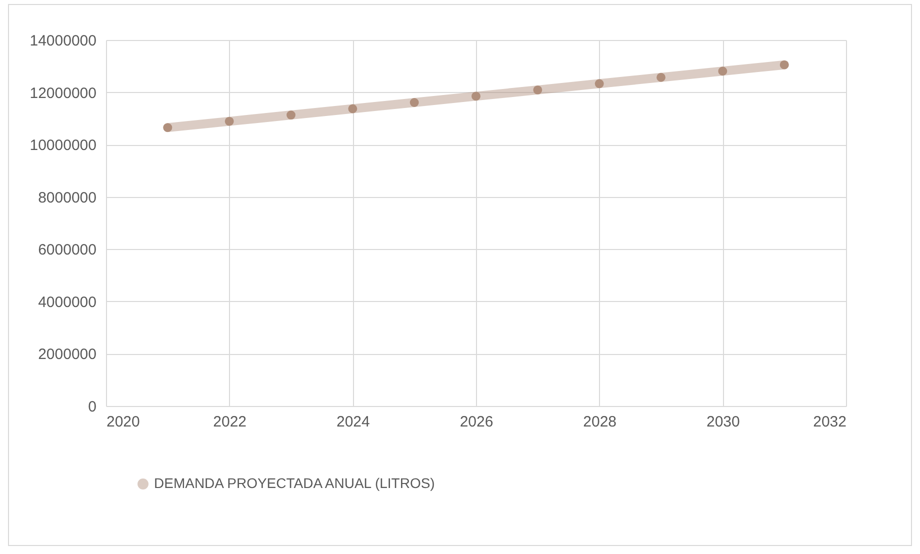 The height and width of the screenshot is (554, 920). Describe the element at coordinates (123, 422) in the screenshot. I see `x-tick-label: 2020` at that location.